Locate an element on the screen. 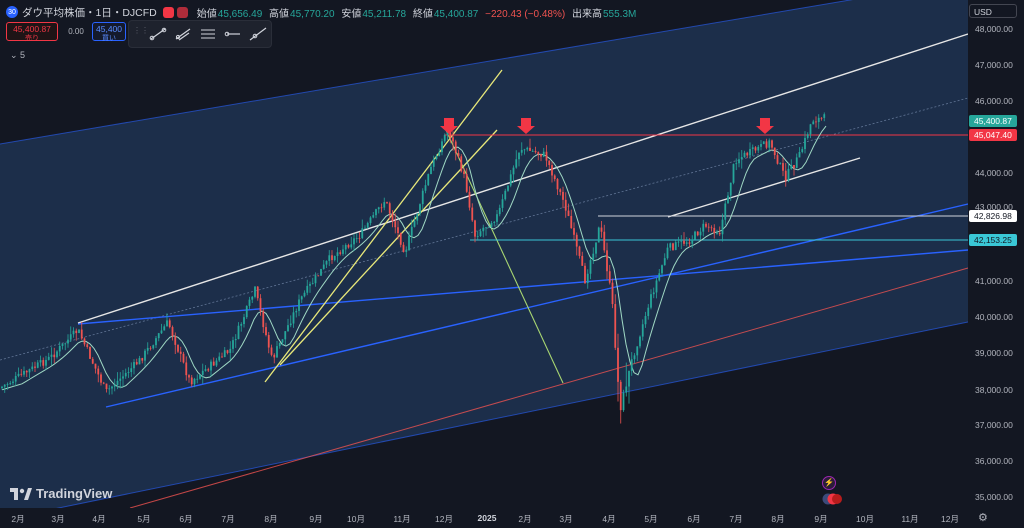  buy-label: 買い is located at coordinates (109, 38).